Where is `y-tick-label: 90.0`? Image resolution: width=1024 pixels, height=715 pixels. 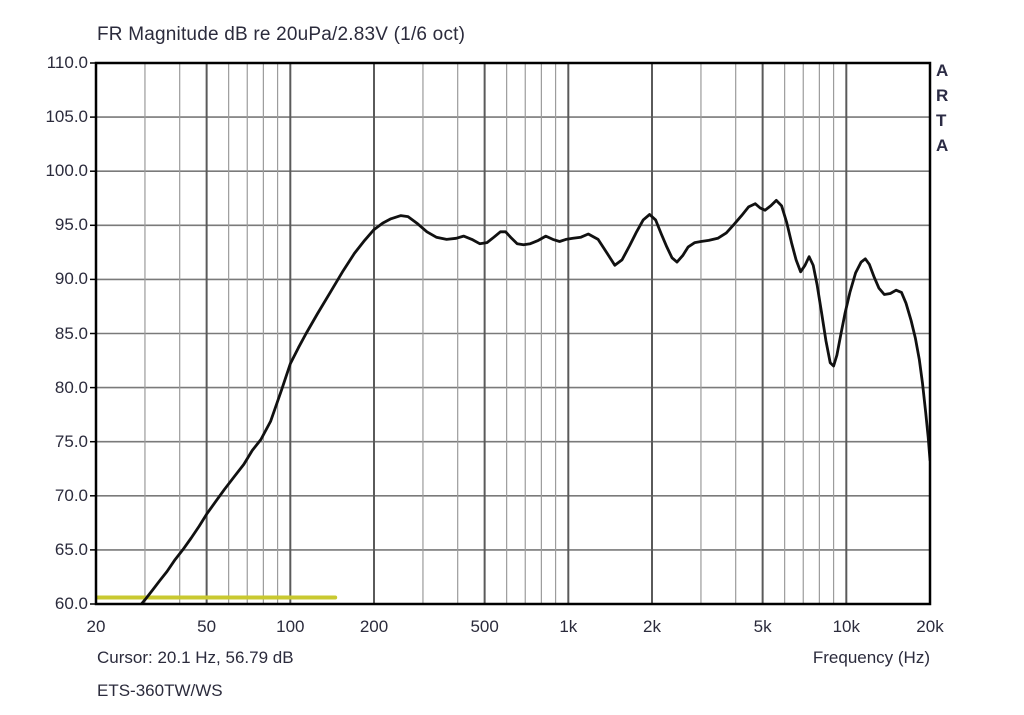 y-tick-label: 90.0 is located at coordinates (71, 279).